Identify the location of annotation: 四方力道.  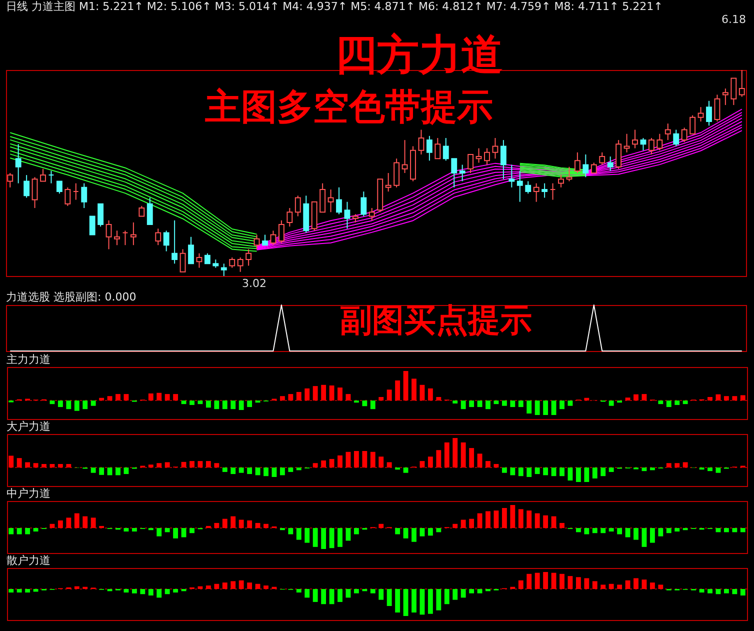
(419, 54).